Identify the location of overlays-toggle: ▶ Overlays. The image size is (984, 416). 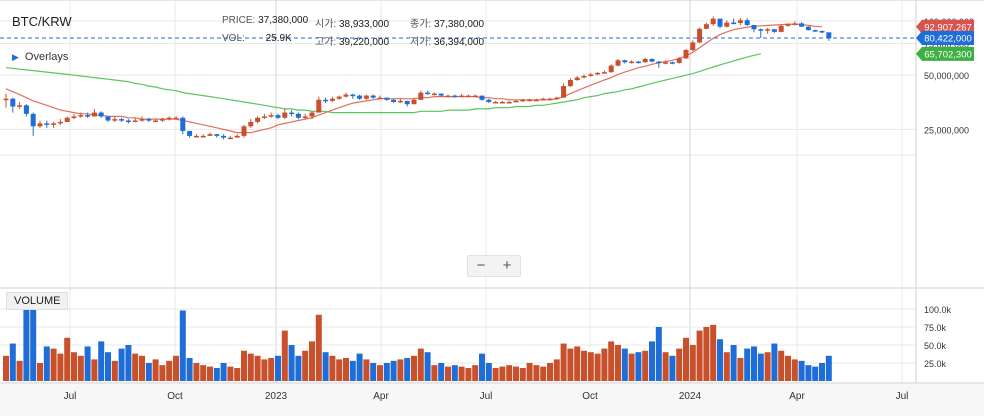
(40, 57).